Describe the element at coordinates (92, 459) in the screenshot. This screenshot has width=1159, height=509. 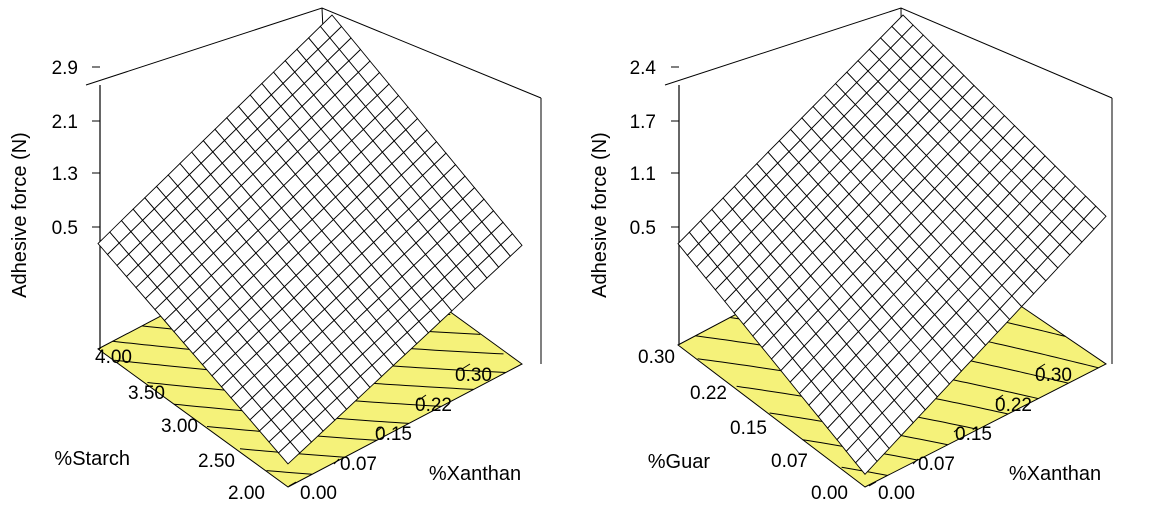
I see `x-axis-label: %Starch` at that location.